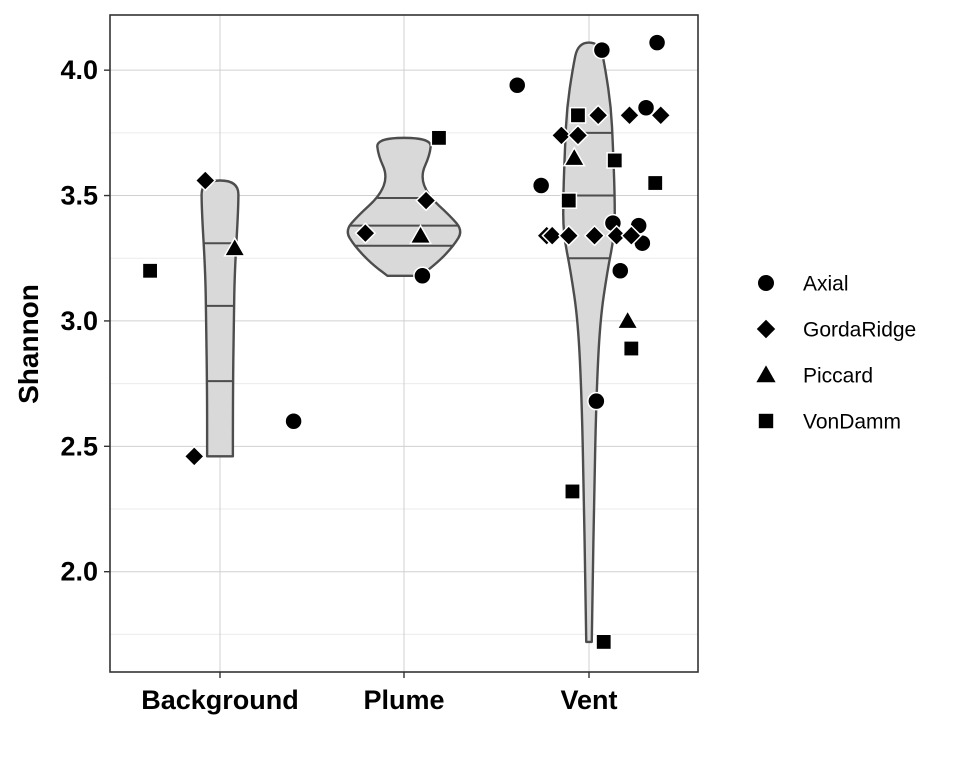 This screenshot has width=960, height=768. Describe the element at coordinates (588, 700) in the screenshot. I see `x-tick-label: Vent` at that location.